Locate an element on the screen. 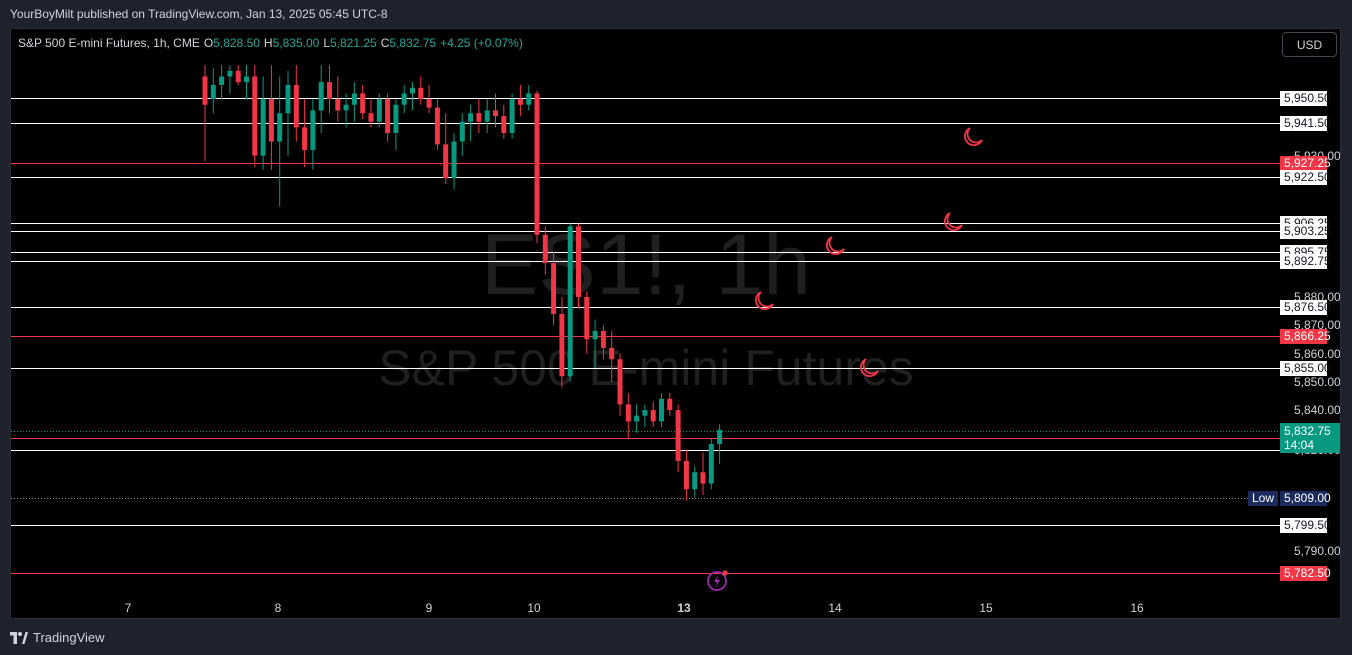  tradingview-logo: TradingView is located at coordinates (57, 637).